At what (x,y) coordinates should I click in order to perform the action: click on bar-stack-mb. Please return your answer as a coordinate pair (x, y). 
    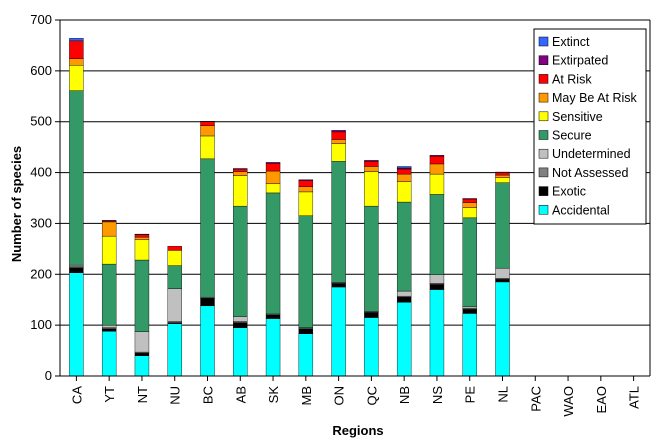
    Looking at the image, I should click on (306, 278).